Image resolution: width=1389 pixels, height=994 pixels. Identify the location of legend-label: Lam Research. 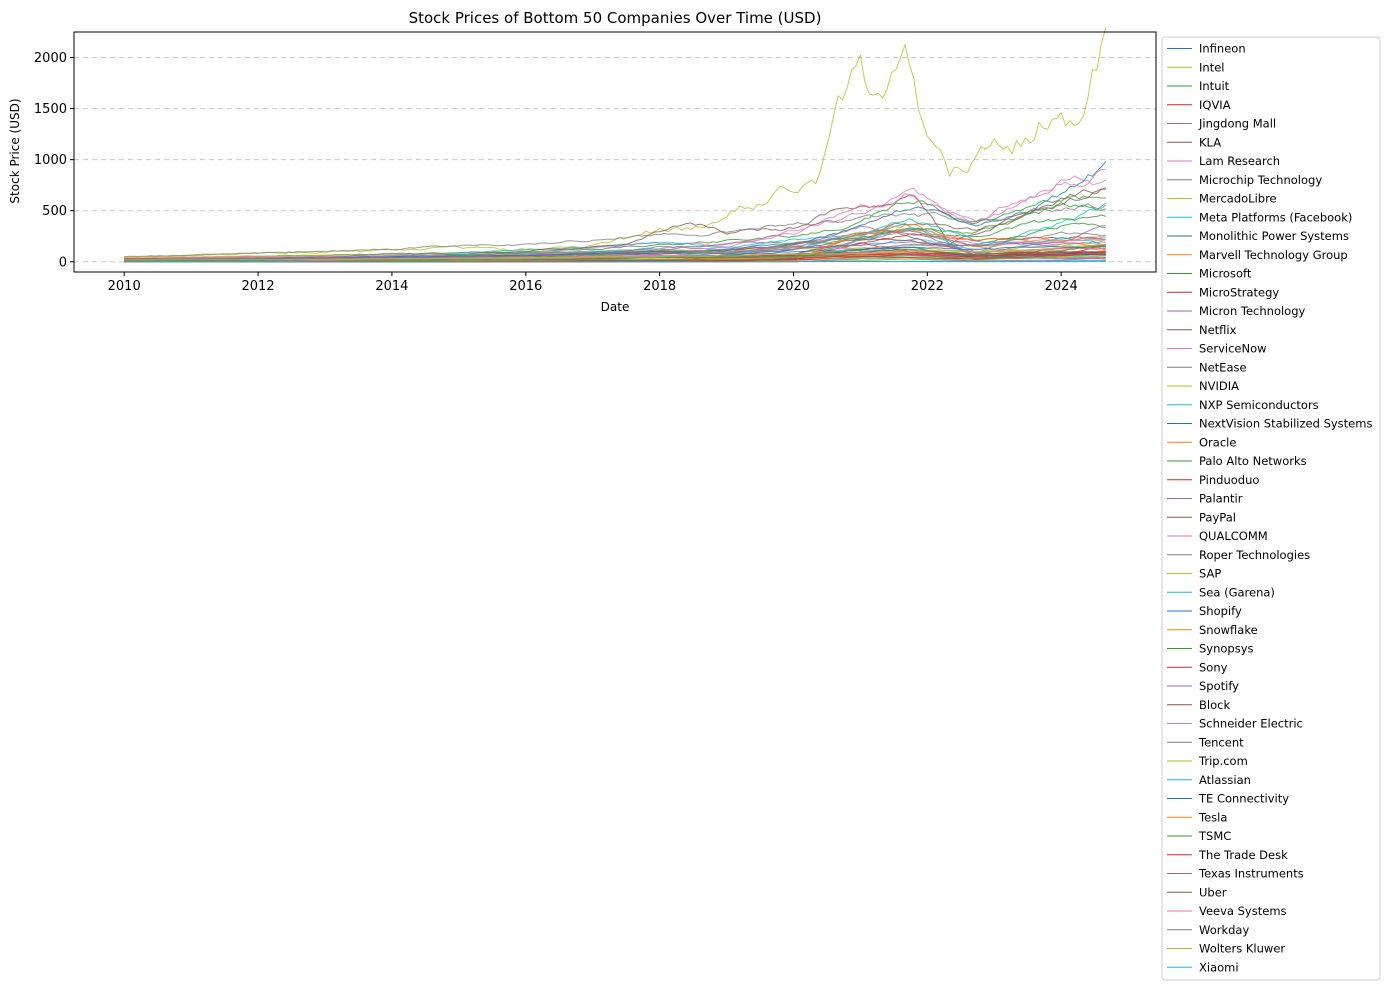
(1239, 161).